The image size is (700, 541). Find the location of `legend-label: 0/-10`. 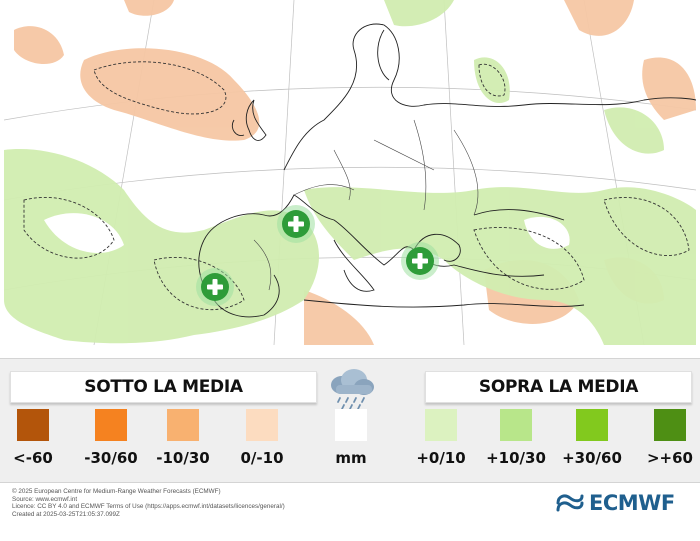

legend-label: 0/-10 is located at coordinates (262, 458).